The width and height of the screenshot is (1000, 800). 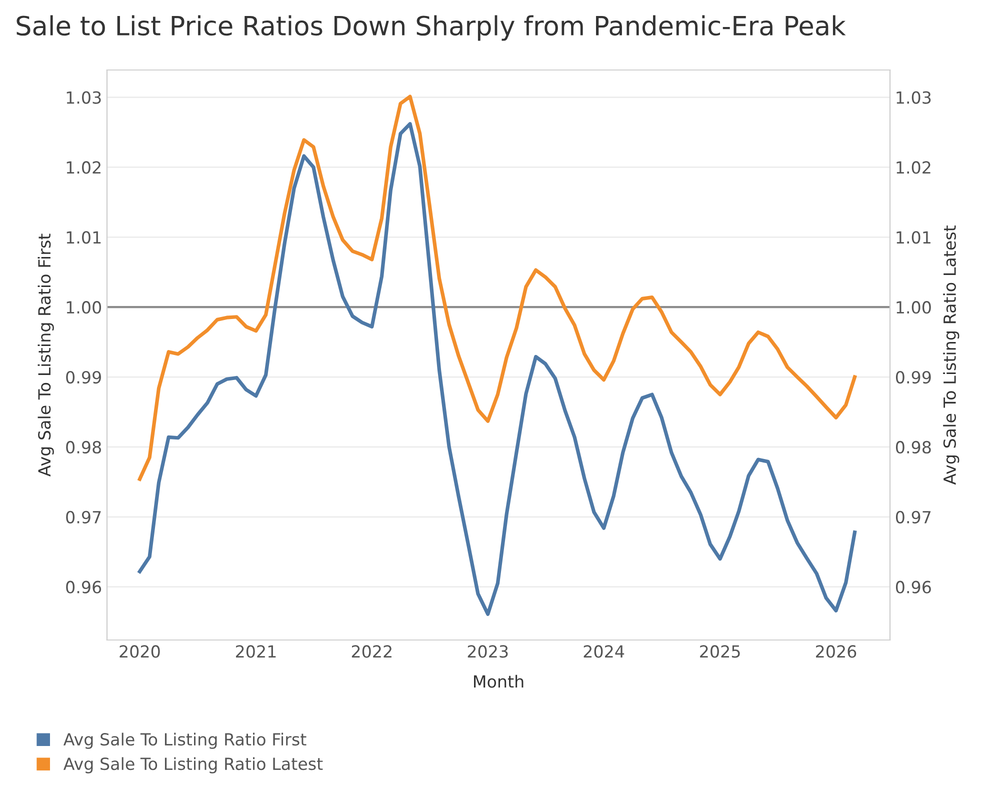 I want to click on y2-tick-label: 1.00, so click(x=913, y=307).